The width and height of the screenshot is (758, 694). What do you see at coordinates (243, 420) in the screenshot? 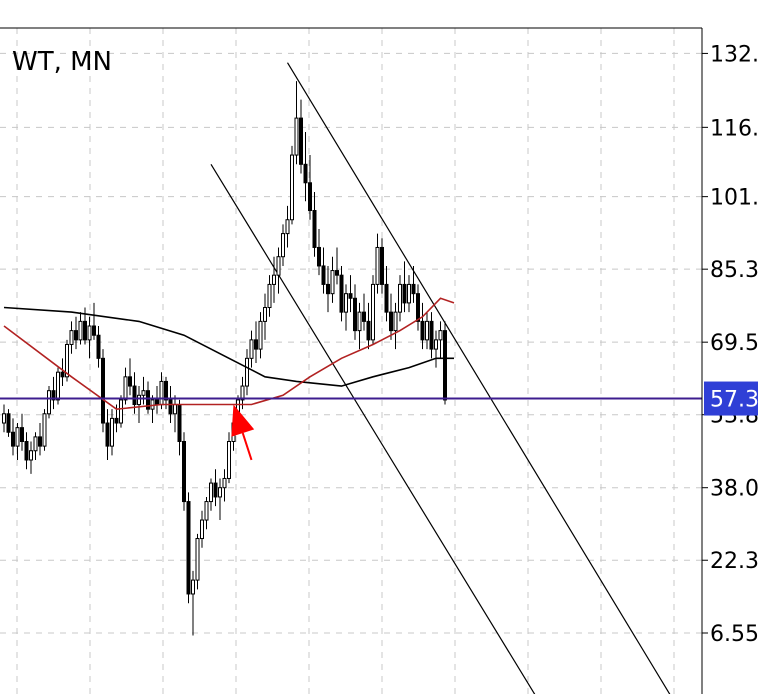
I see `arrow-head` at bounding box center [243, 420].